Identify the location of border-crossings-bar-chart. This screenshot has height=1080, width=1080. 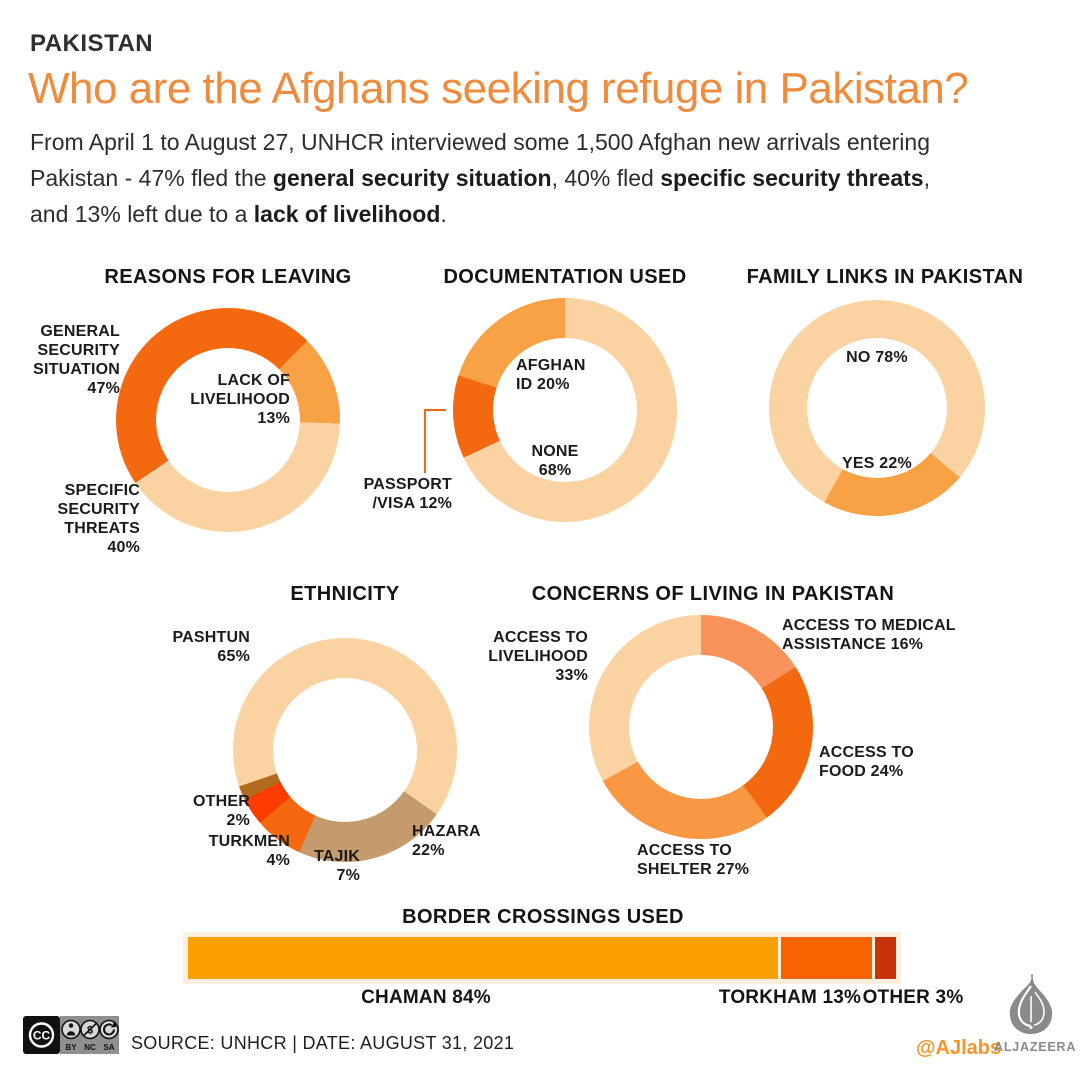
(542, 958).